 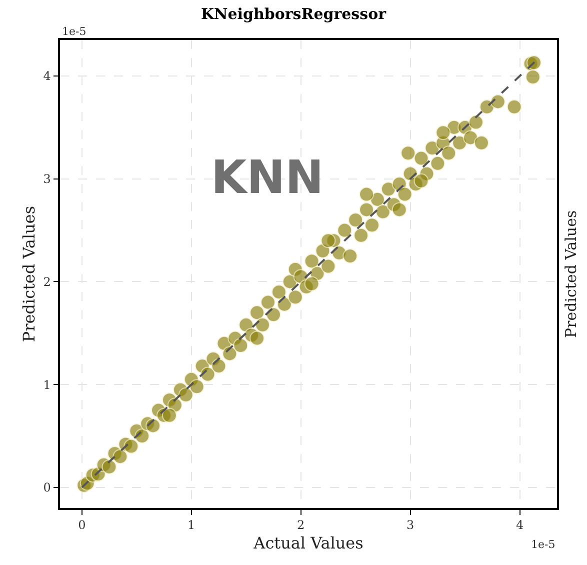 What do you see at coordinates (571, 274) in the screenshot?
I see `text: Predicted Values` at bounding box center [571, 274].